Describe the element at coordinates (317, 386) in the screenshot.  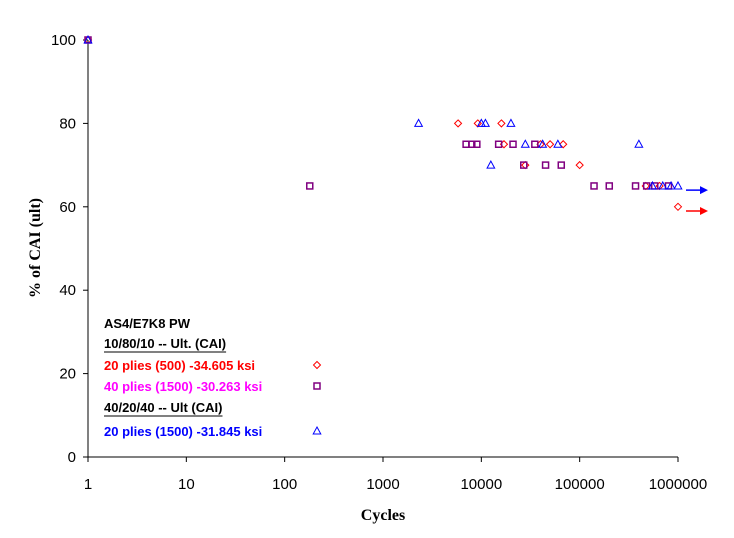
I see `legend-marker-square` at that location.